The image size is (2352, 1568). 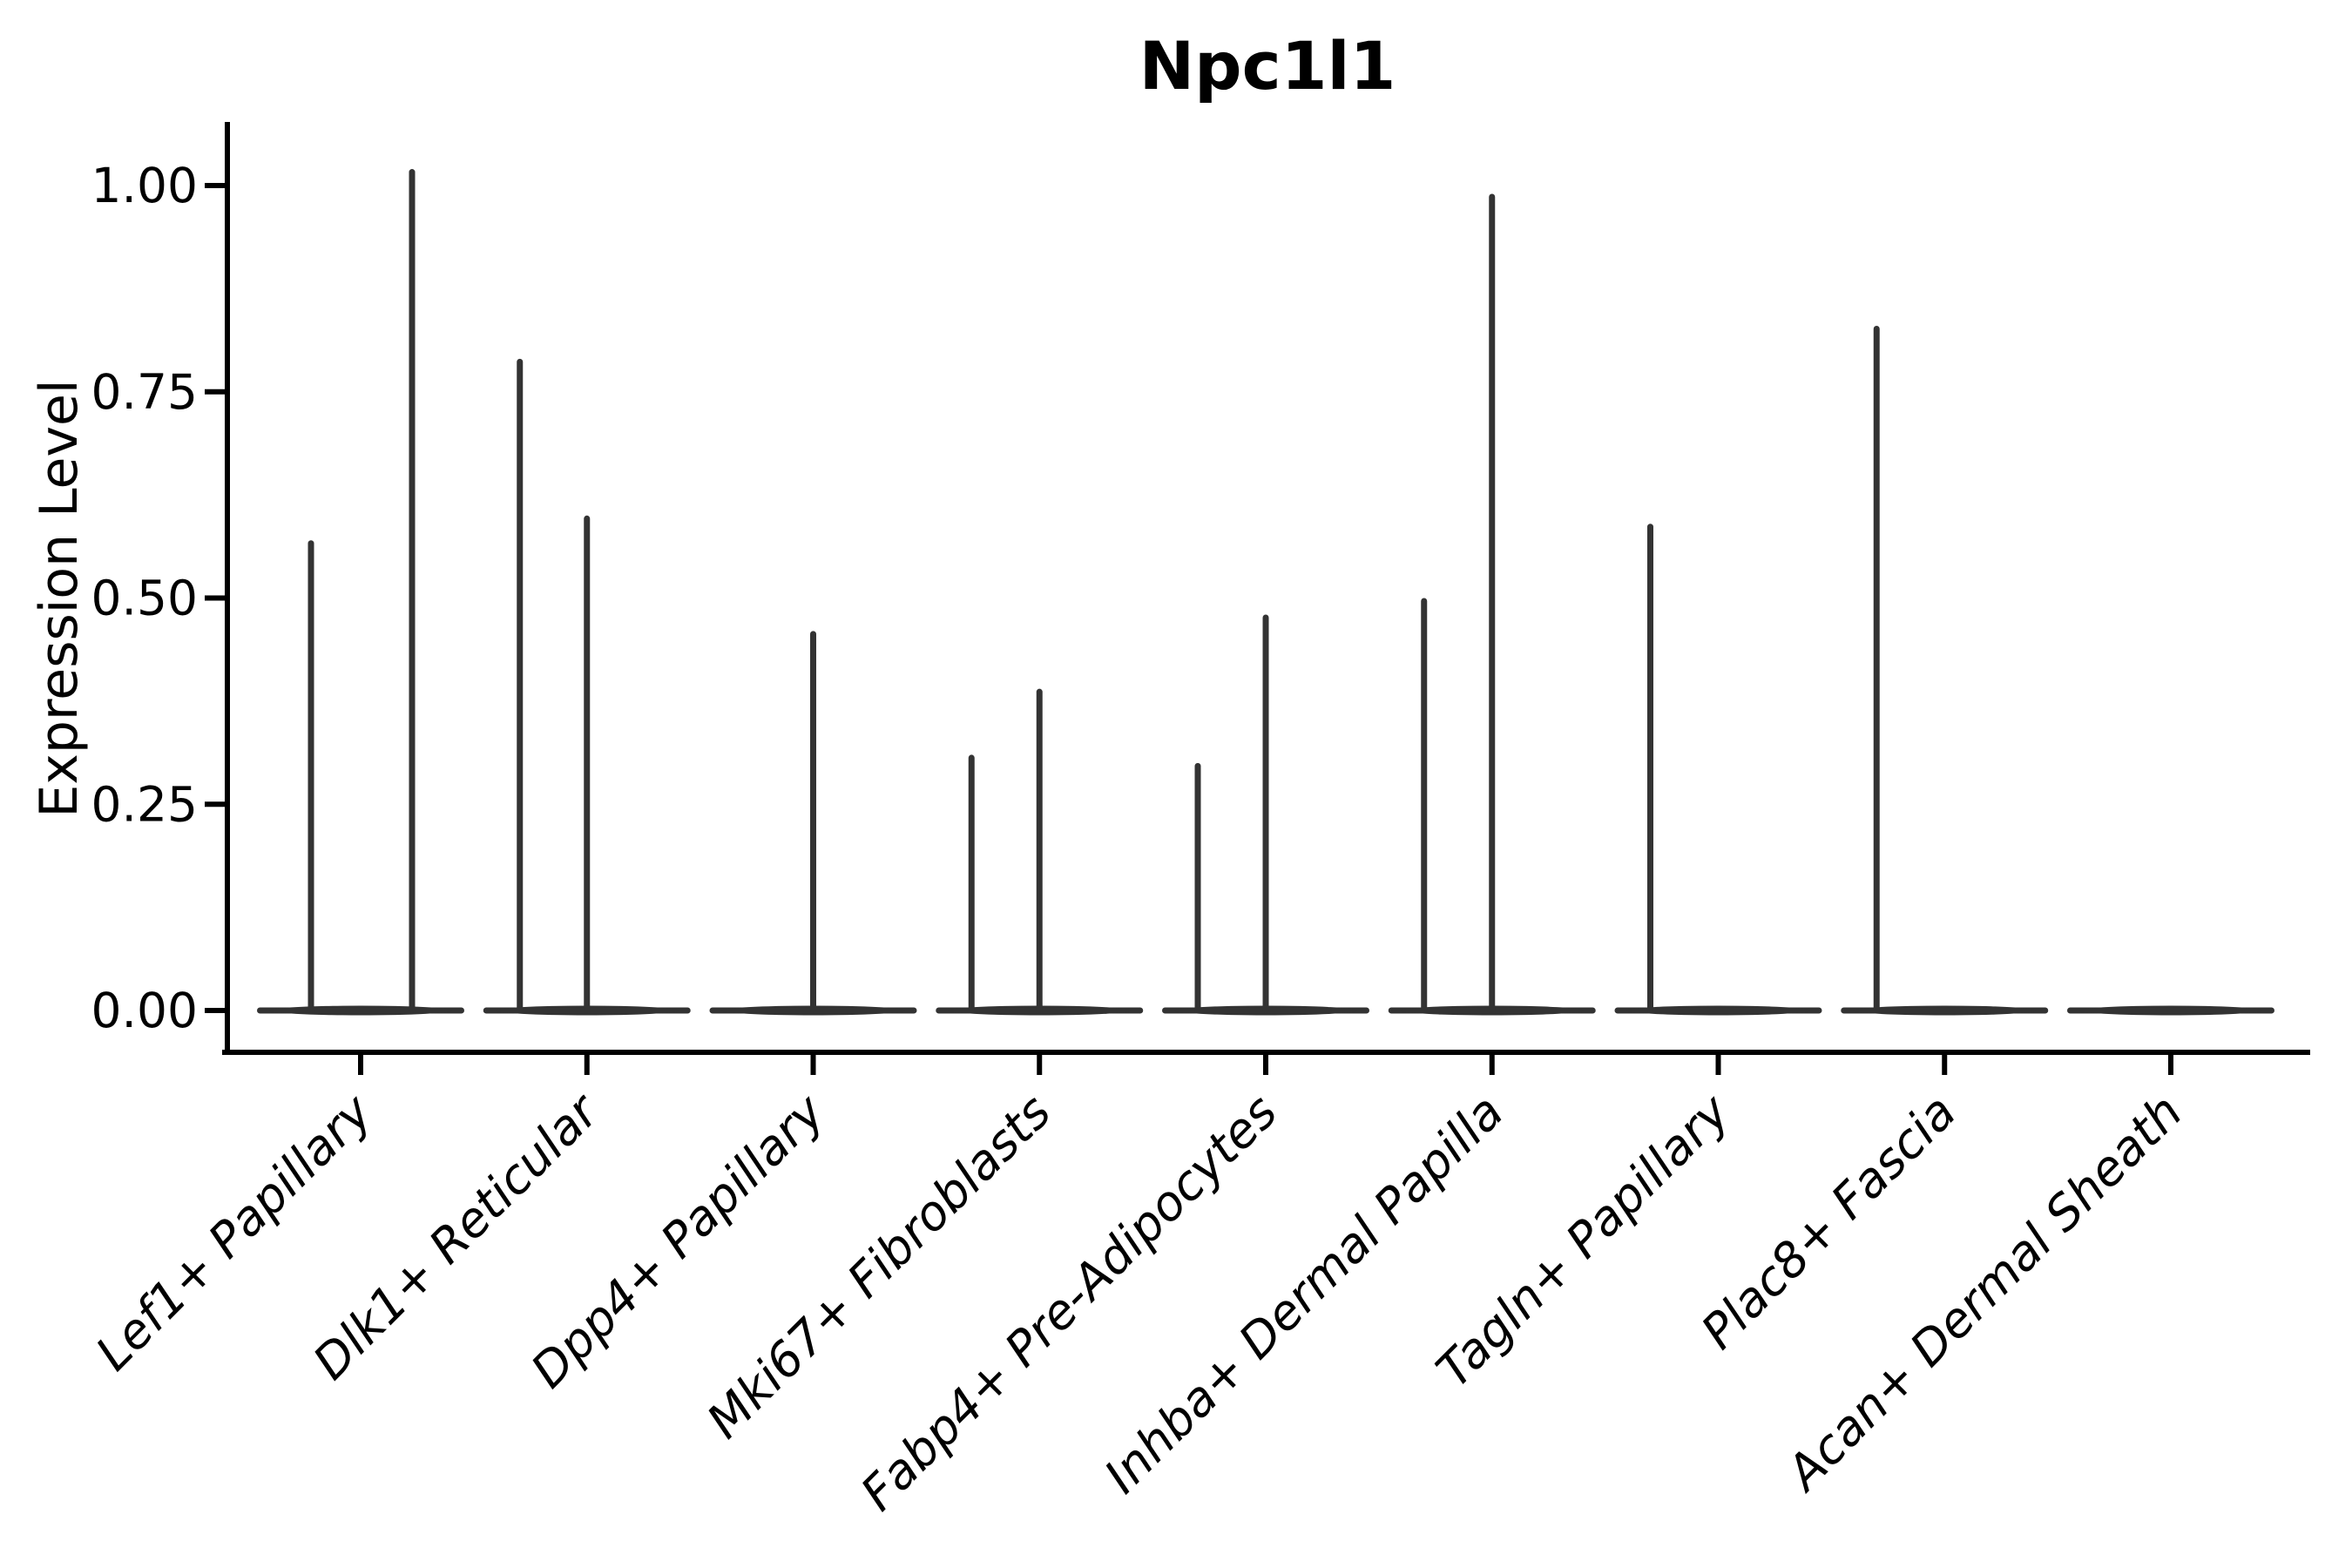 What do you see at coordinates (145, 804) in the screenshot?
I see `y-tick-label: 0.25` at bounding box center [145, 804].